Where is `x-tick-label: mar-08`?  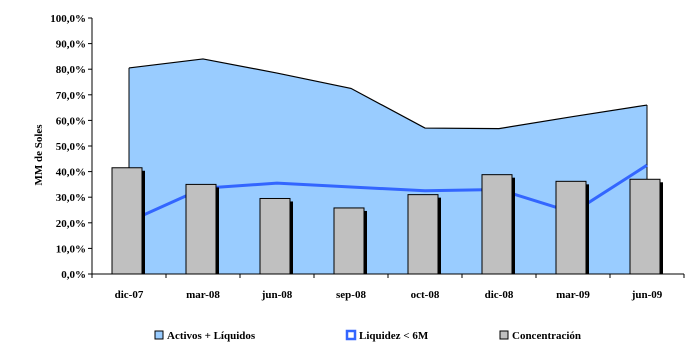
x-tick-label: mar-08 is located at coordinates (203, 295).